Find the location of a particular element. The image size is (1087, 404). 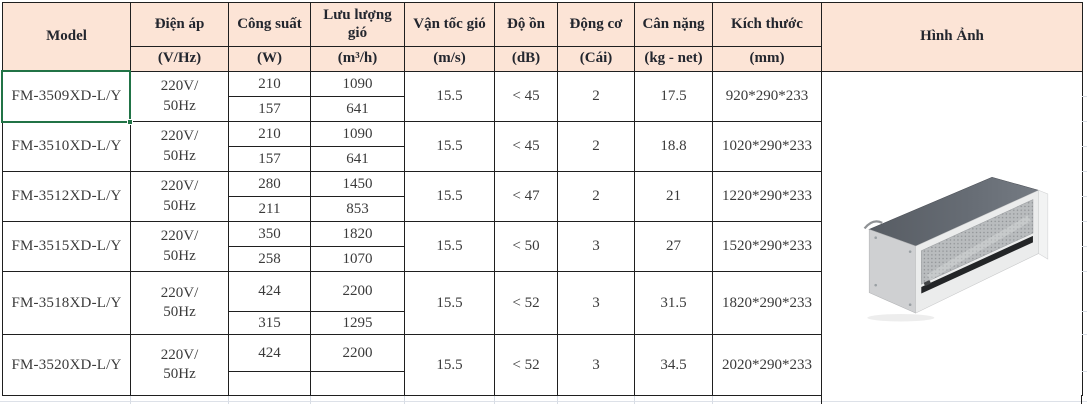

cell-noise: < 50 is located at coordinates (526, 246).